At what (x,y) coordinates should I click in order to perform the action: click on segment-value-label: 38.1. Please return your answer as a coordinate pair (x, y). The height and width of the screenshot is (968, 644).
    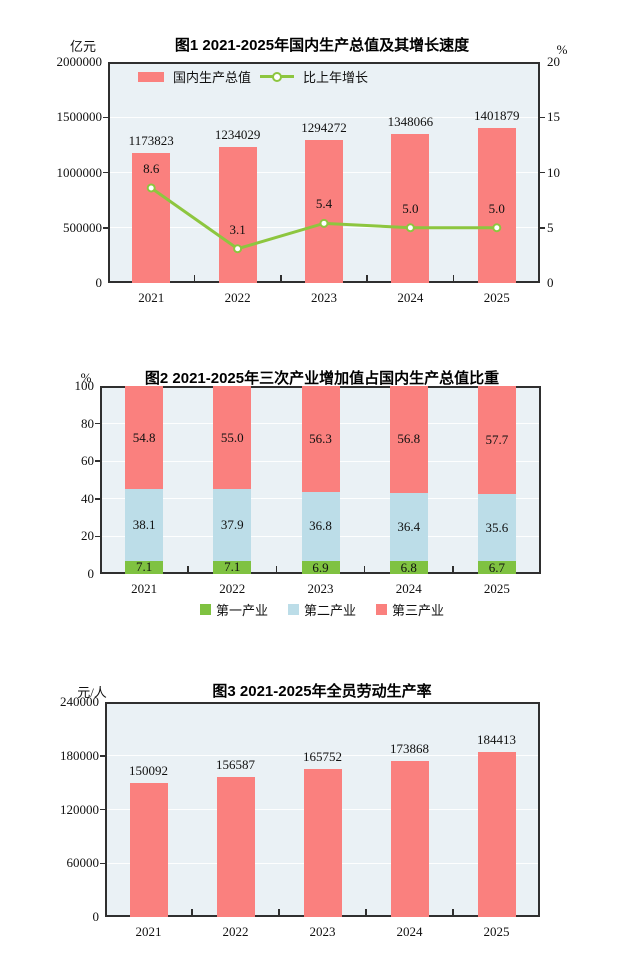
    Looking at the image, I should click on (144, 524).